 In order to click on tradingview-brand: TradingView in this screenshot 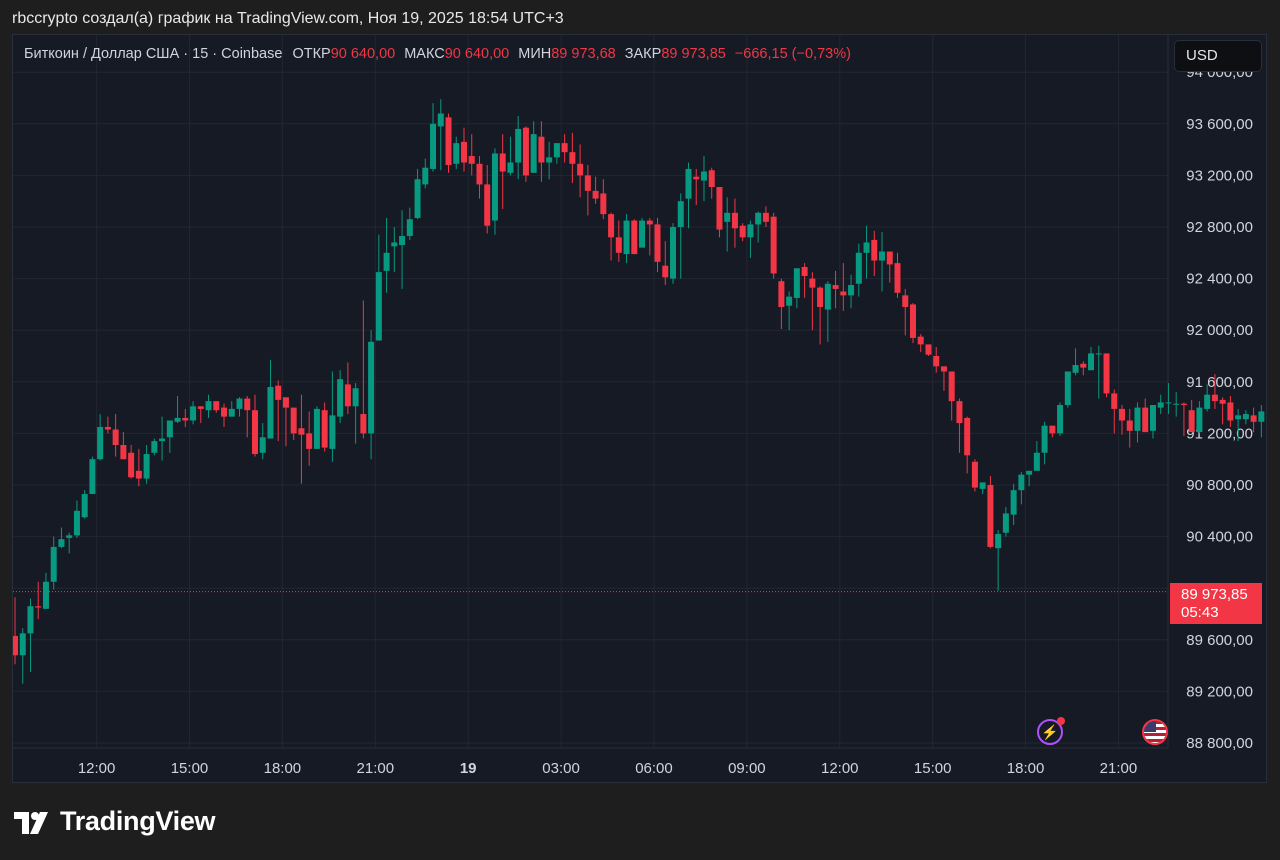, I will do `click(115, 821)`.